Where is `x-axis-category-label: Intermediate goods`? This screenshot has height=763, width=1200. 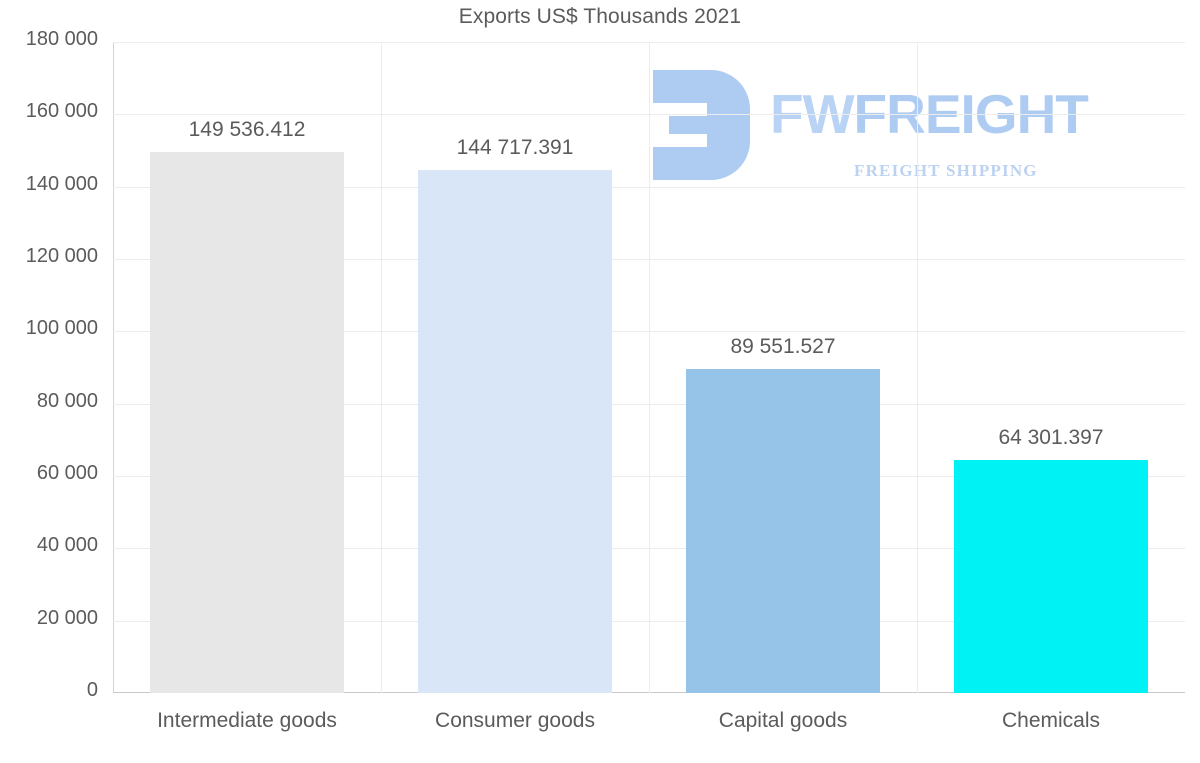 x-axis-category-label: Intermediate goods is located at coordinates (247, 720).